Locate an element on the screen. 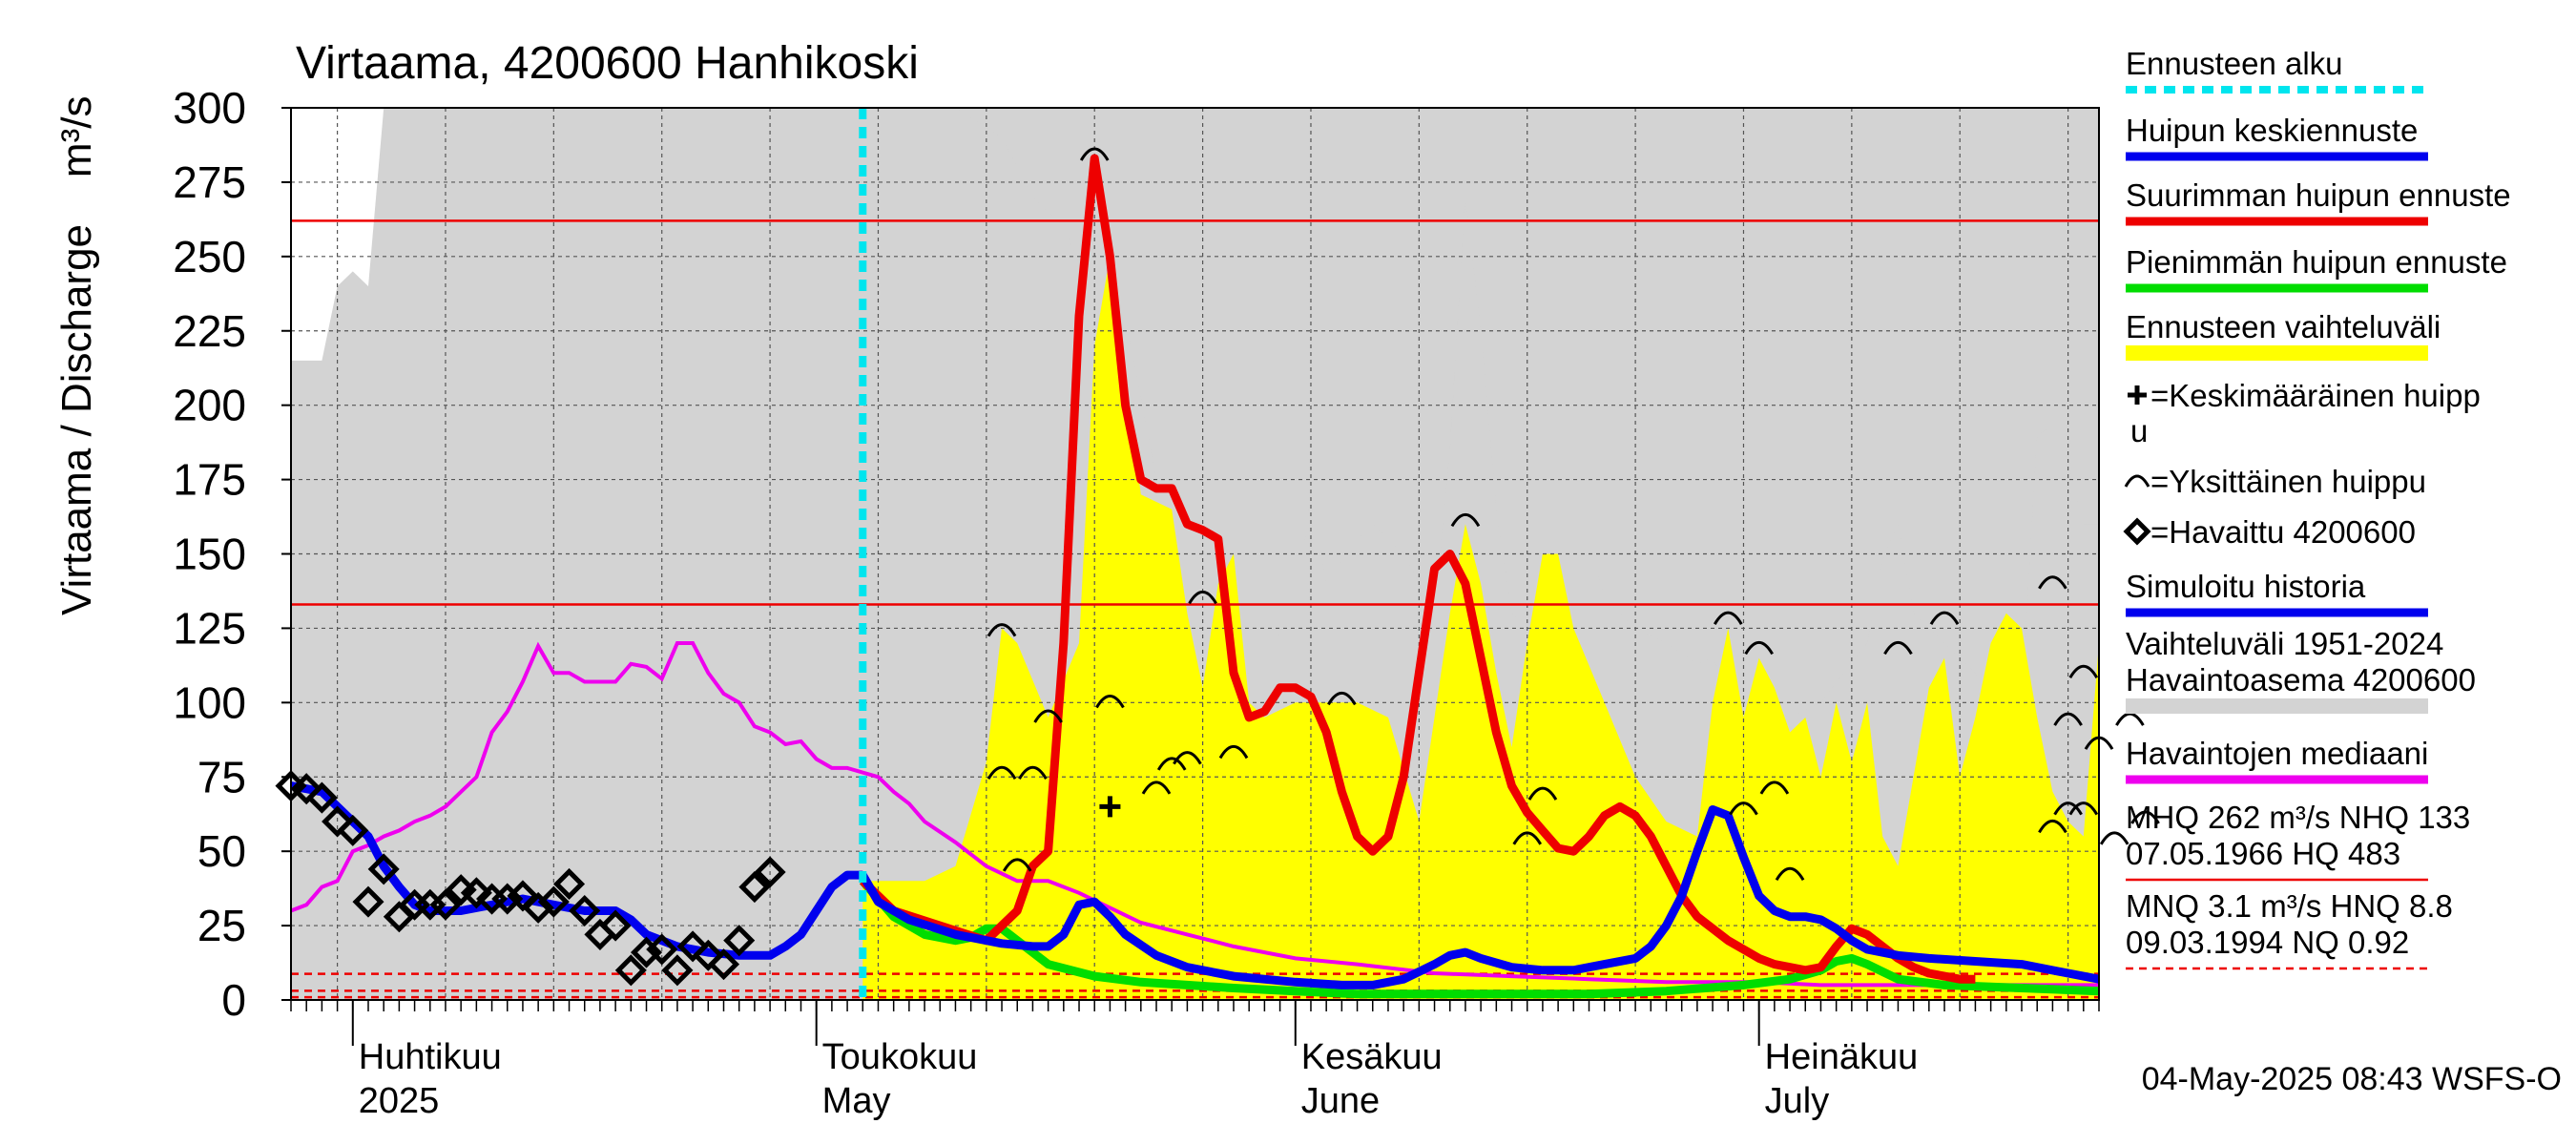  legend-label: Vaihteluväli 1951-2024 is located at coordinates (2284, 643).